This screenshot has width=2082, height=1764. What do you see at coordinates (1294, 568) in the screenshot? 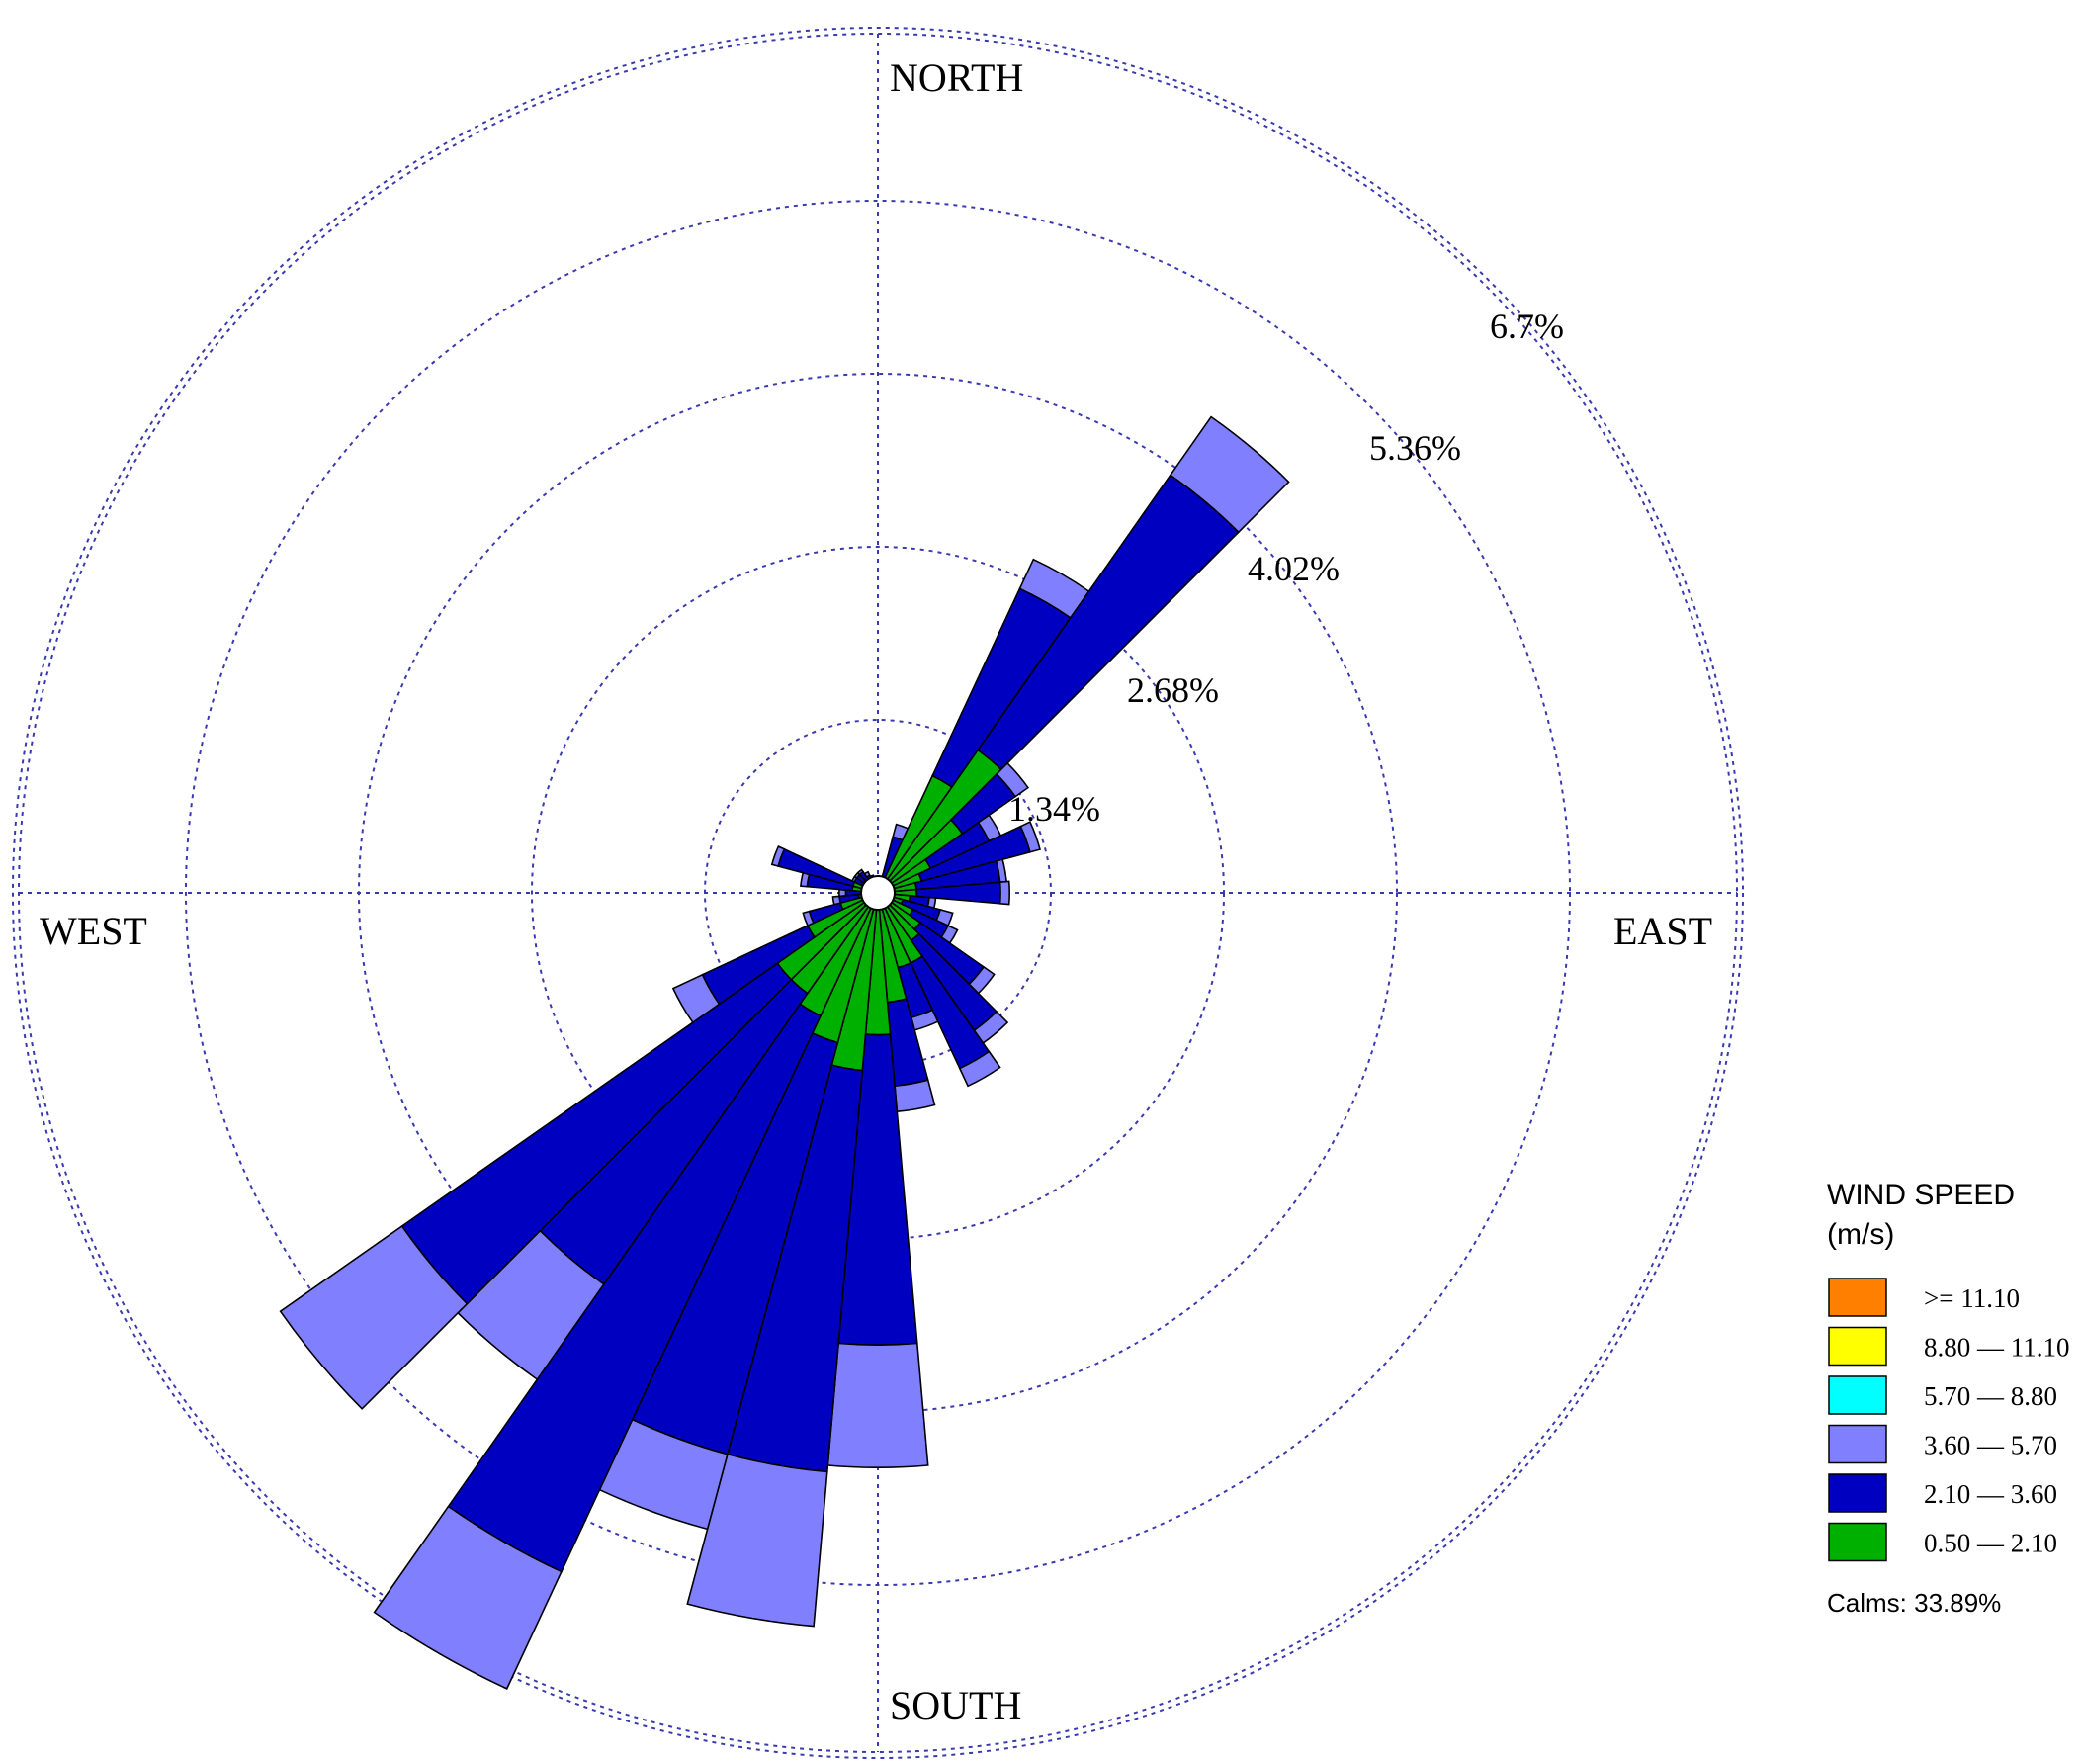
I see `ring-label-3: 4.02%` at bounding box center [1294, 568].